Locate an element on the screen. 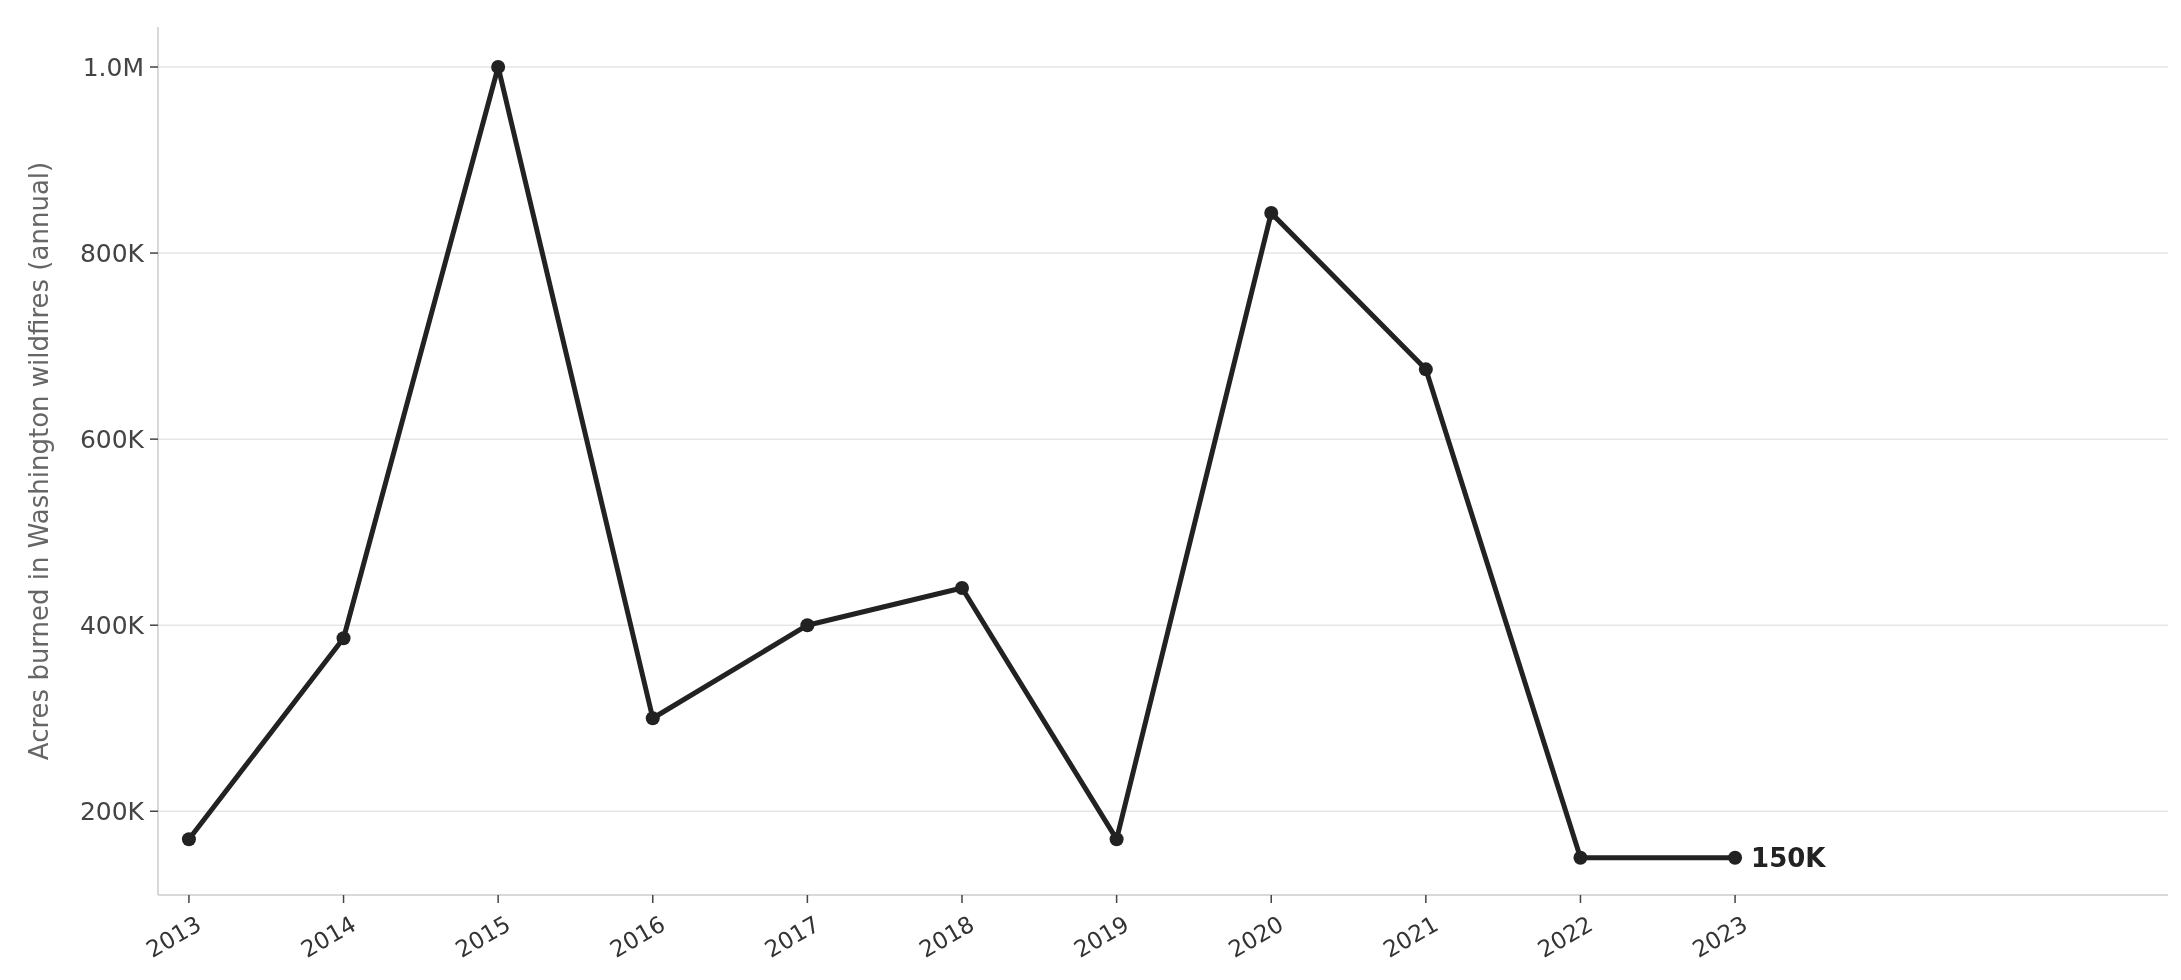  y-tick-label: 200K is located at coordinates (112, 812).